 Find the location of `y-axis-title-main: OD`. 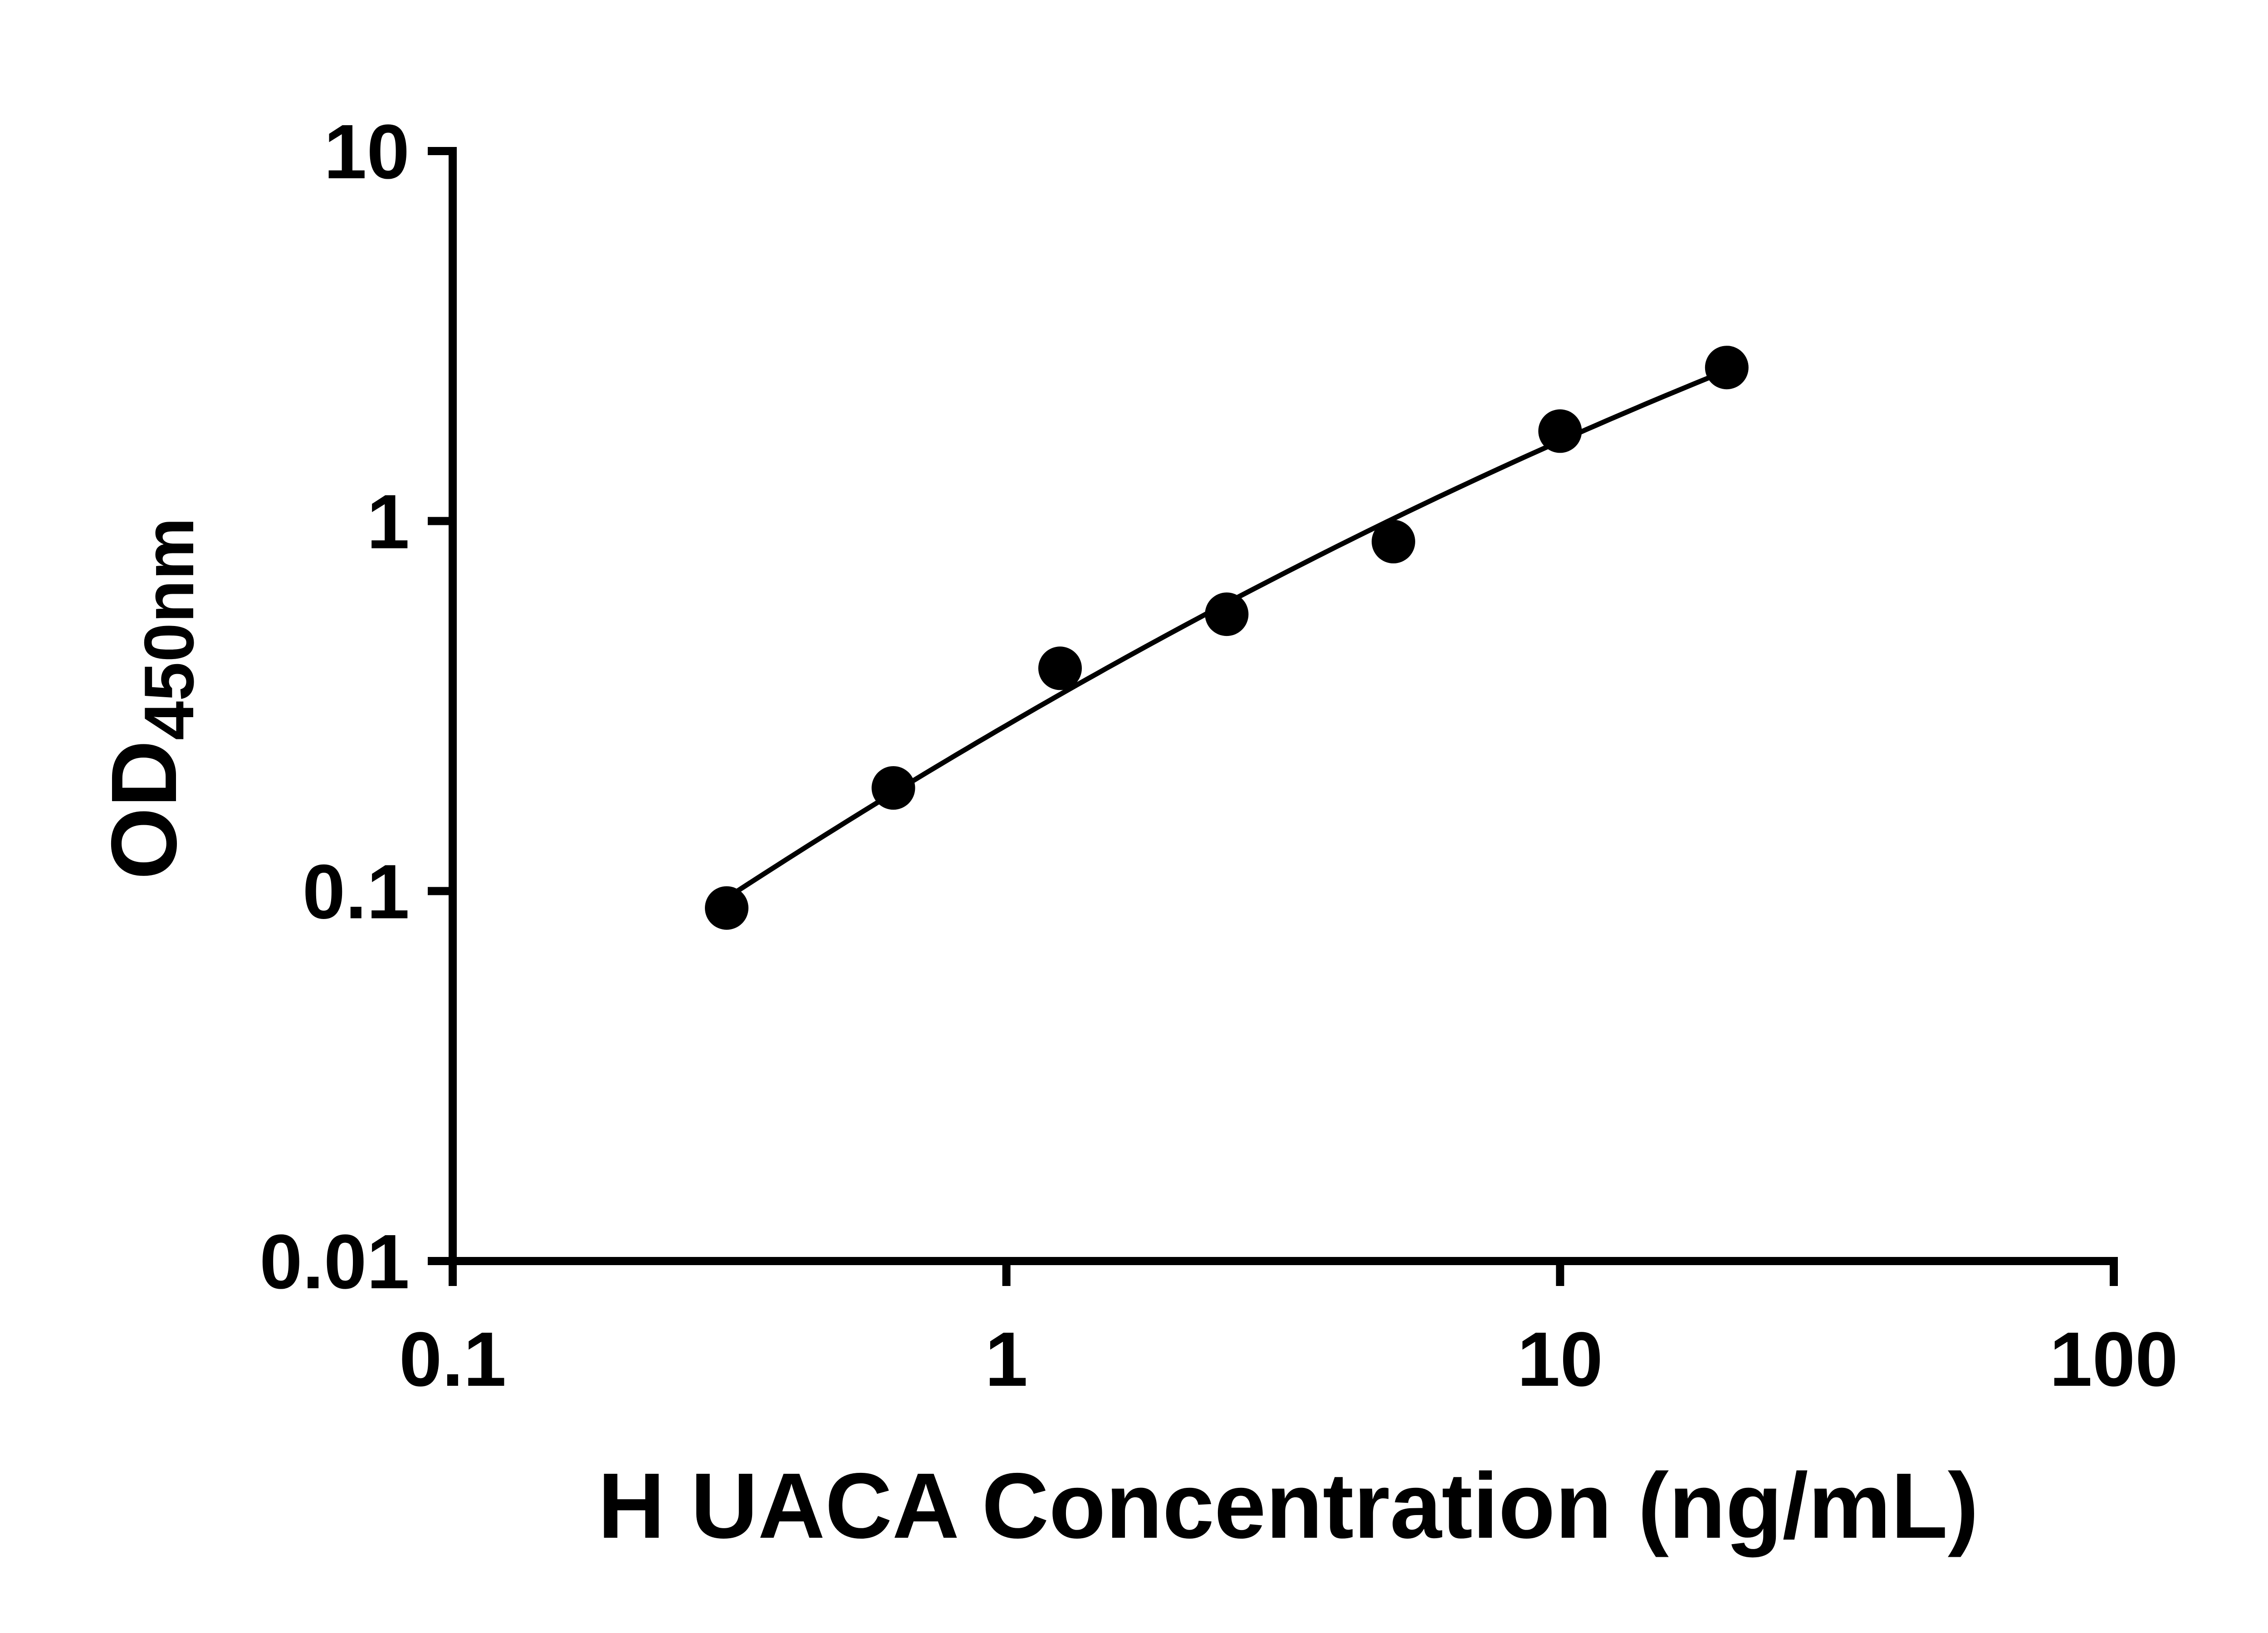

y-axis-title-main: OD is located at coordinates (144, 810).